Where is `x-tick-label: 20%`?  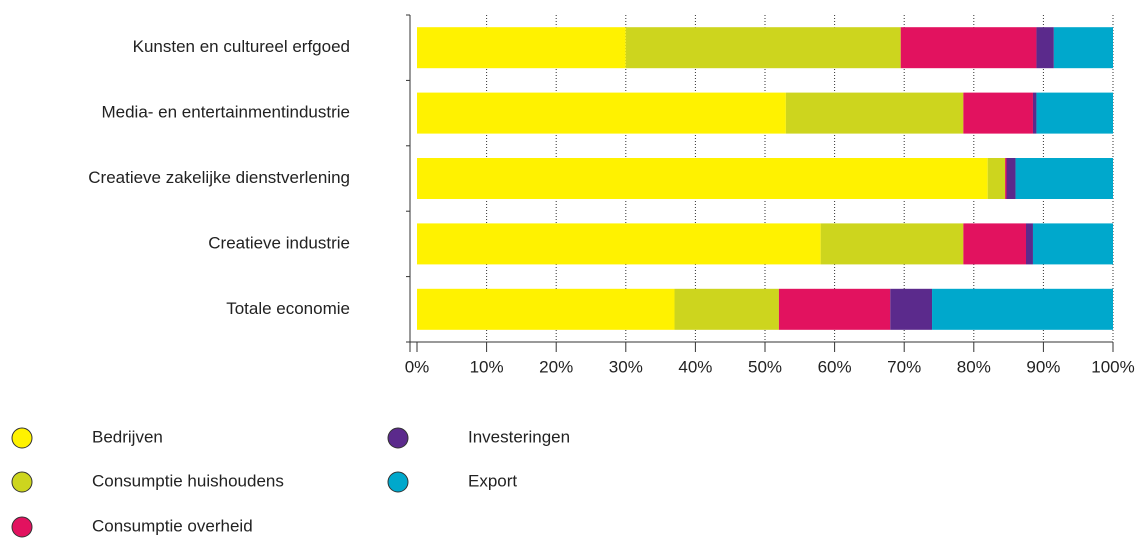
x-tick-label: 20% is located at coordinates (556, 366).